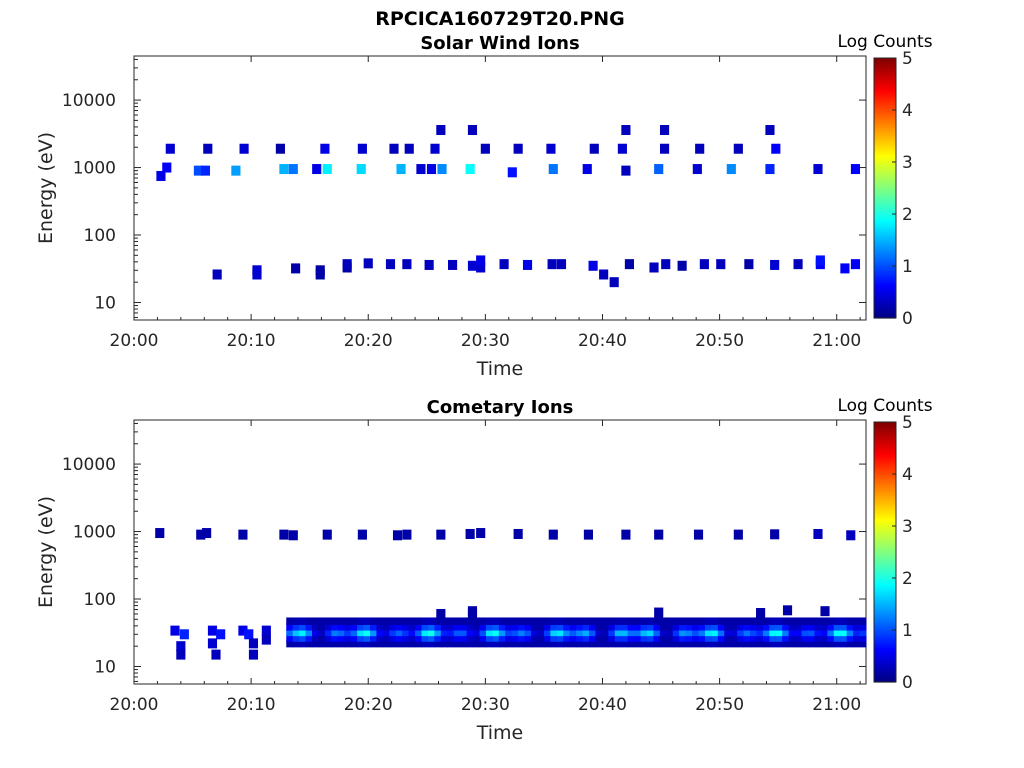 The height and width of the screenshot is (768, 1024). I want to click on x-tick-label: 20:10, so click(251, 705).